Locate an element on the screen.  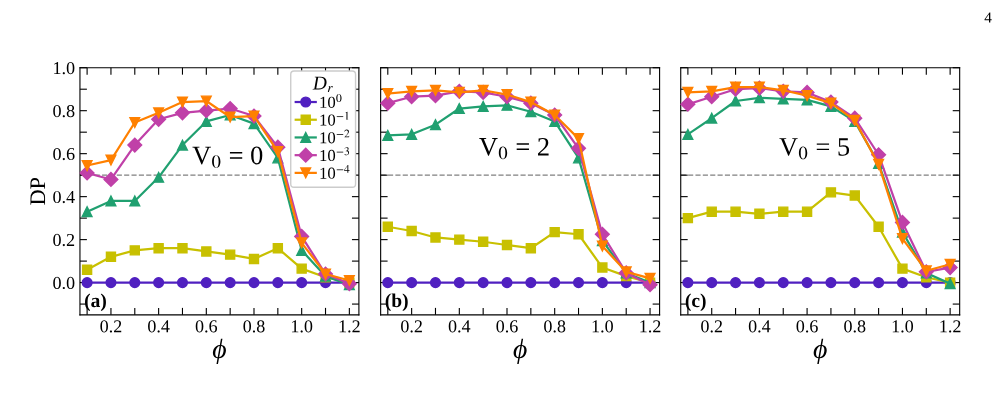
y-tick-label: 0.2 is located at coordinates (64, 240).